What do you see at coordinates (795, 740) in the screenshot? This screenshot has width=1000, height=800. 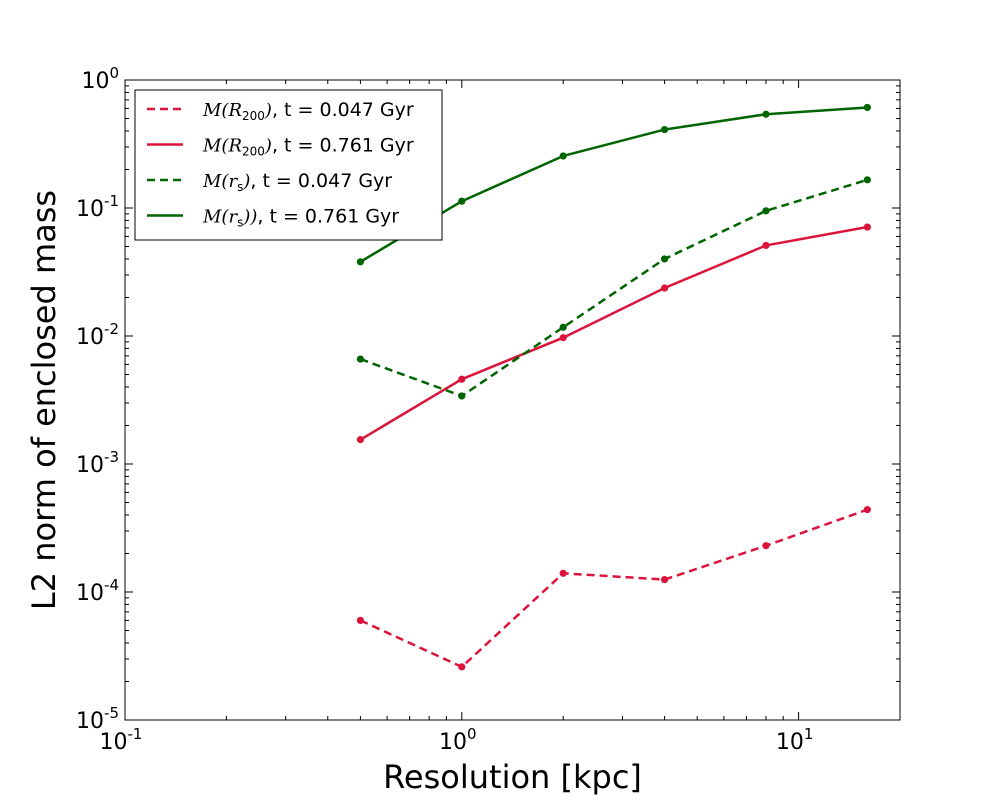 I see `x-tick-label: 10¹` at bounding box center [795, 740].